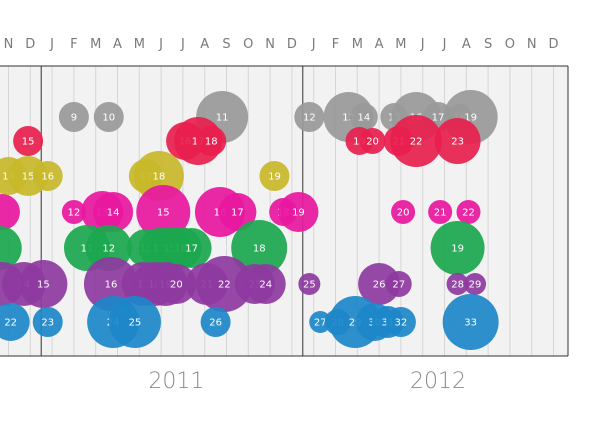 Image resolution: width=600 pixels, height=435 pixels. What do you see at coordinates (400, 322) in the screenshot?
I see `bubble: 32` at bounding box center [400, 322].